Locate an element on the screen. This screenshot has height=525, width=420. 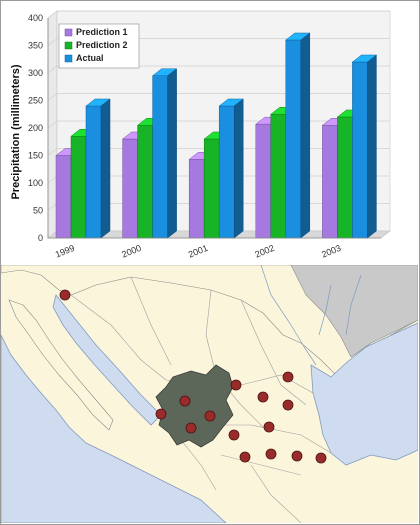
legend-label: Actual is located at coordinates (90, 58).